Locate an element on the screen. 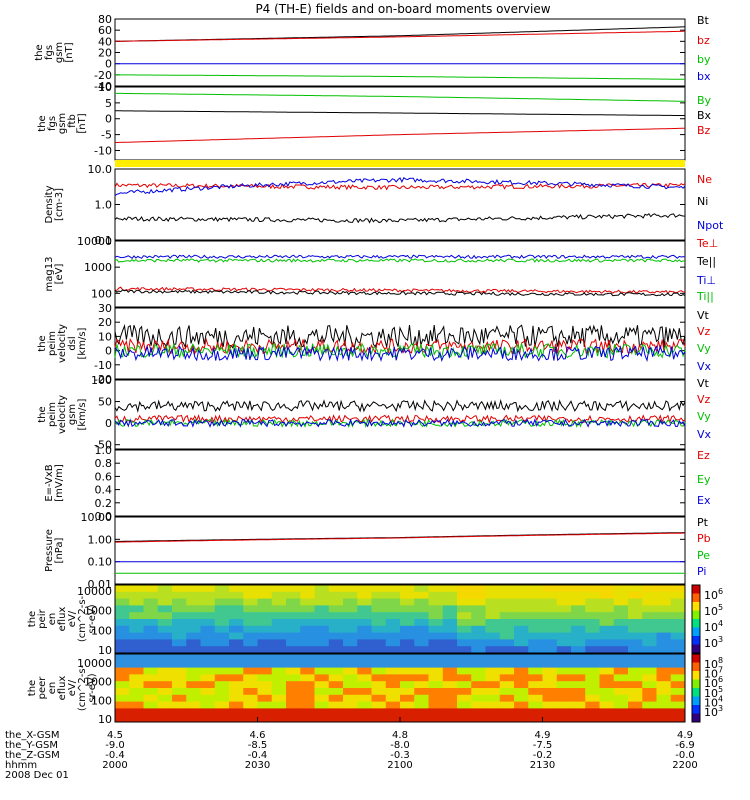 This screenshot has height=800, width=750. x-tick-label: 2030 is located at coordinates (257, 765).